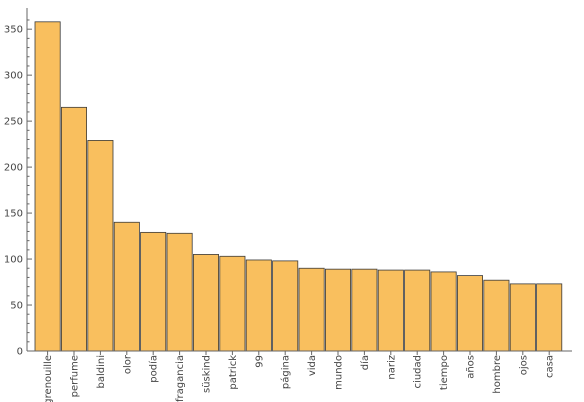 The width and height of the screenshot is (584, 402). What do you see at coordinates (205, 303) in the screenshot?
I see `bar-süskind` at bounding box center [205, 303].